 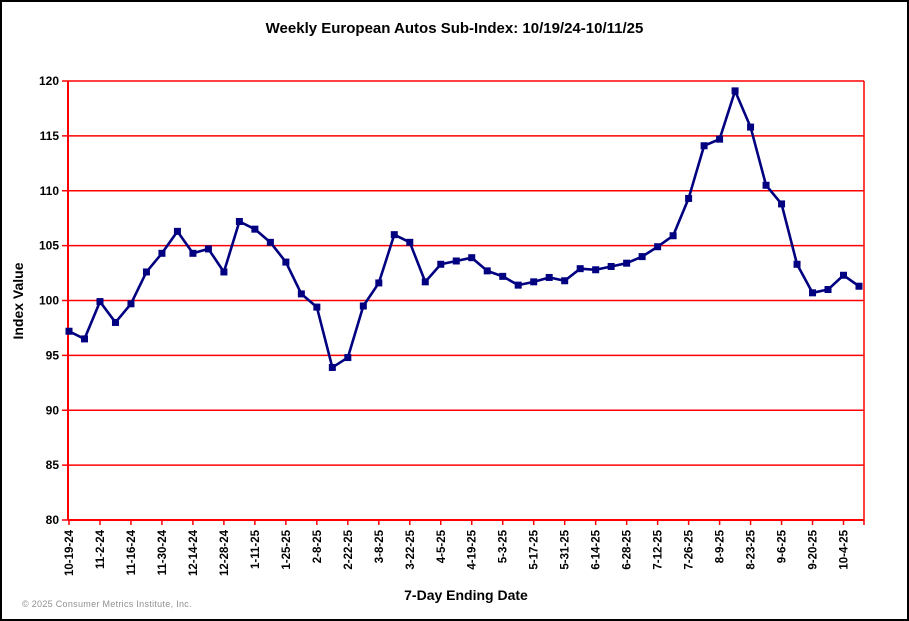 What do you see at coordinates (845, 549) in the screenshot?
I see `x-tick-label: 10-4-25` at bounding box center [845, 549].